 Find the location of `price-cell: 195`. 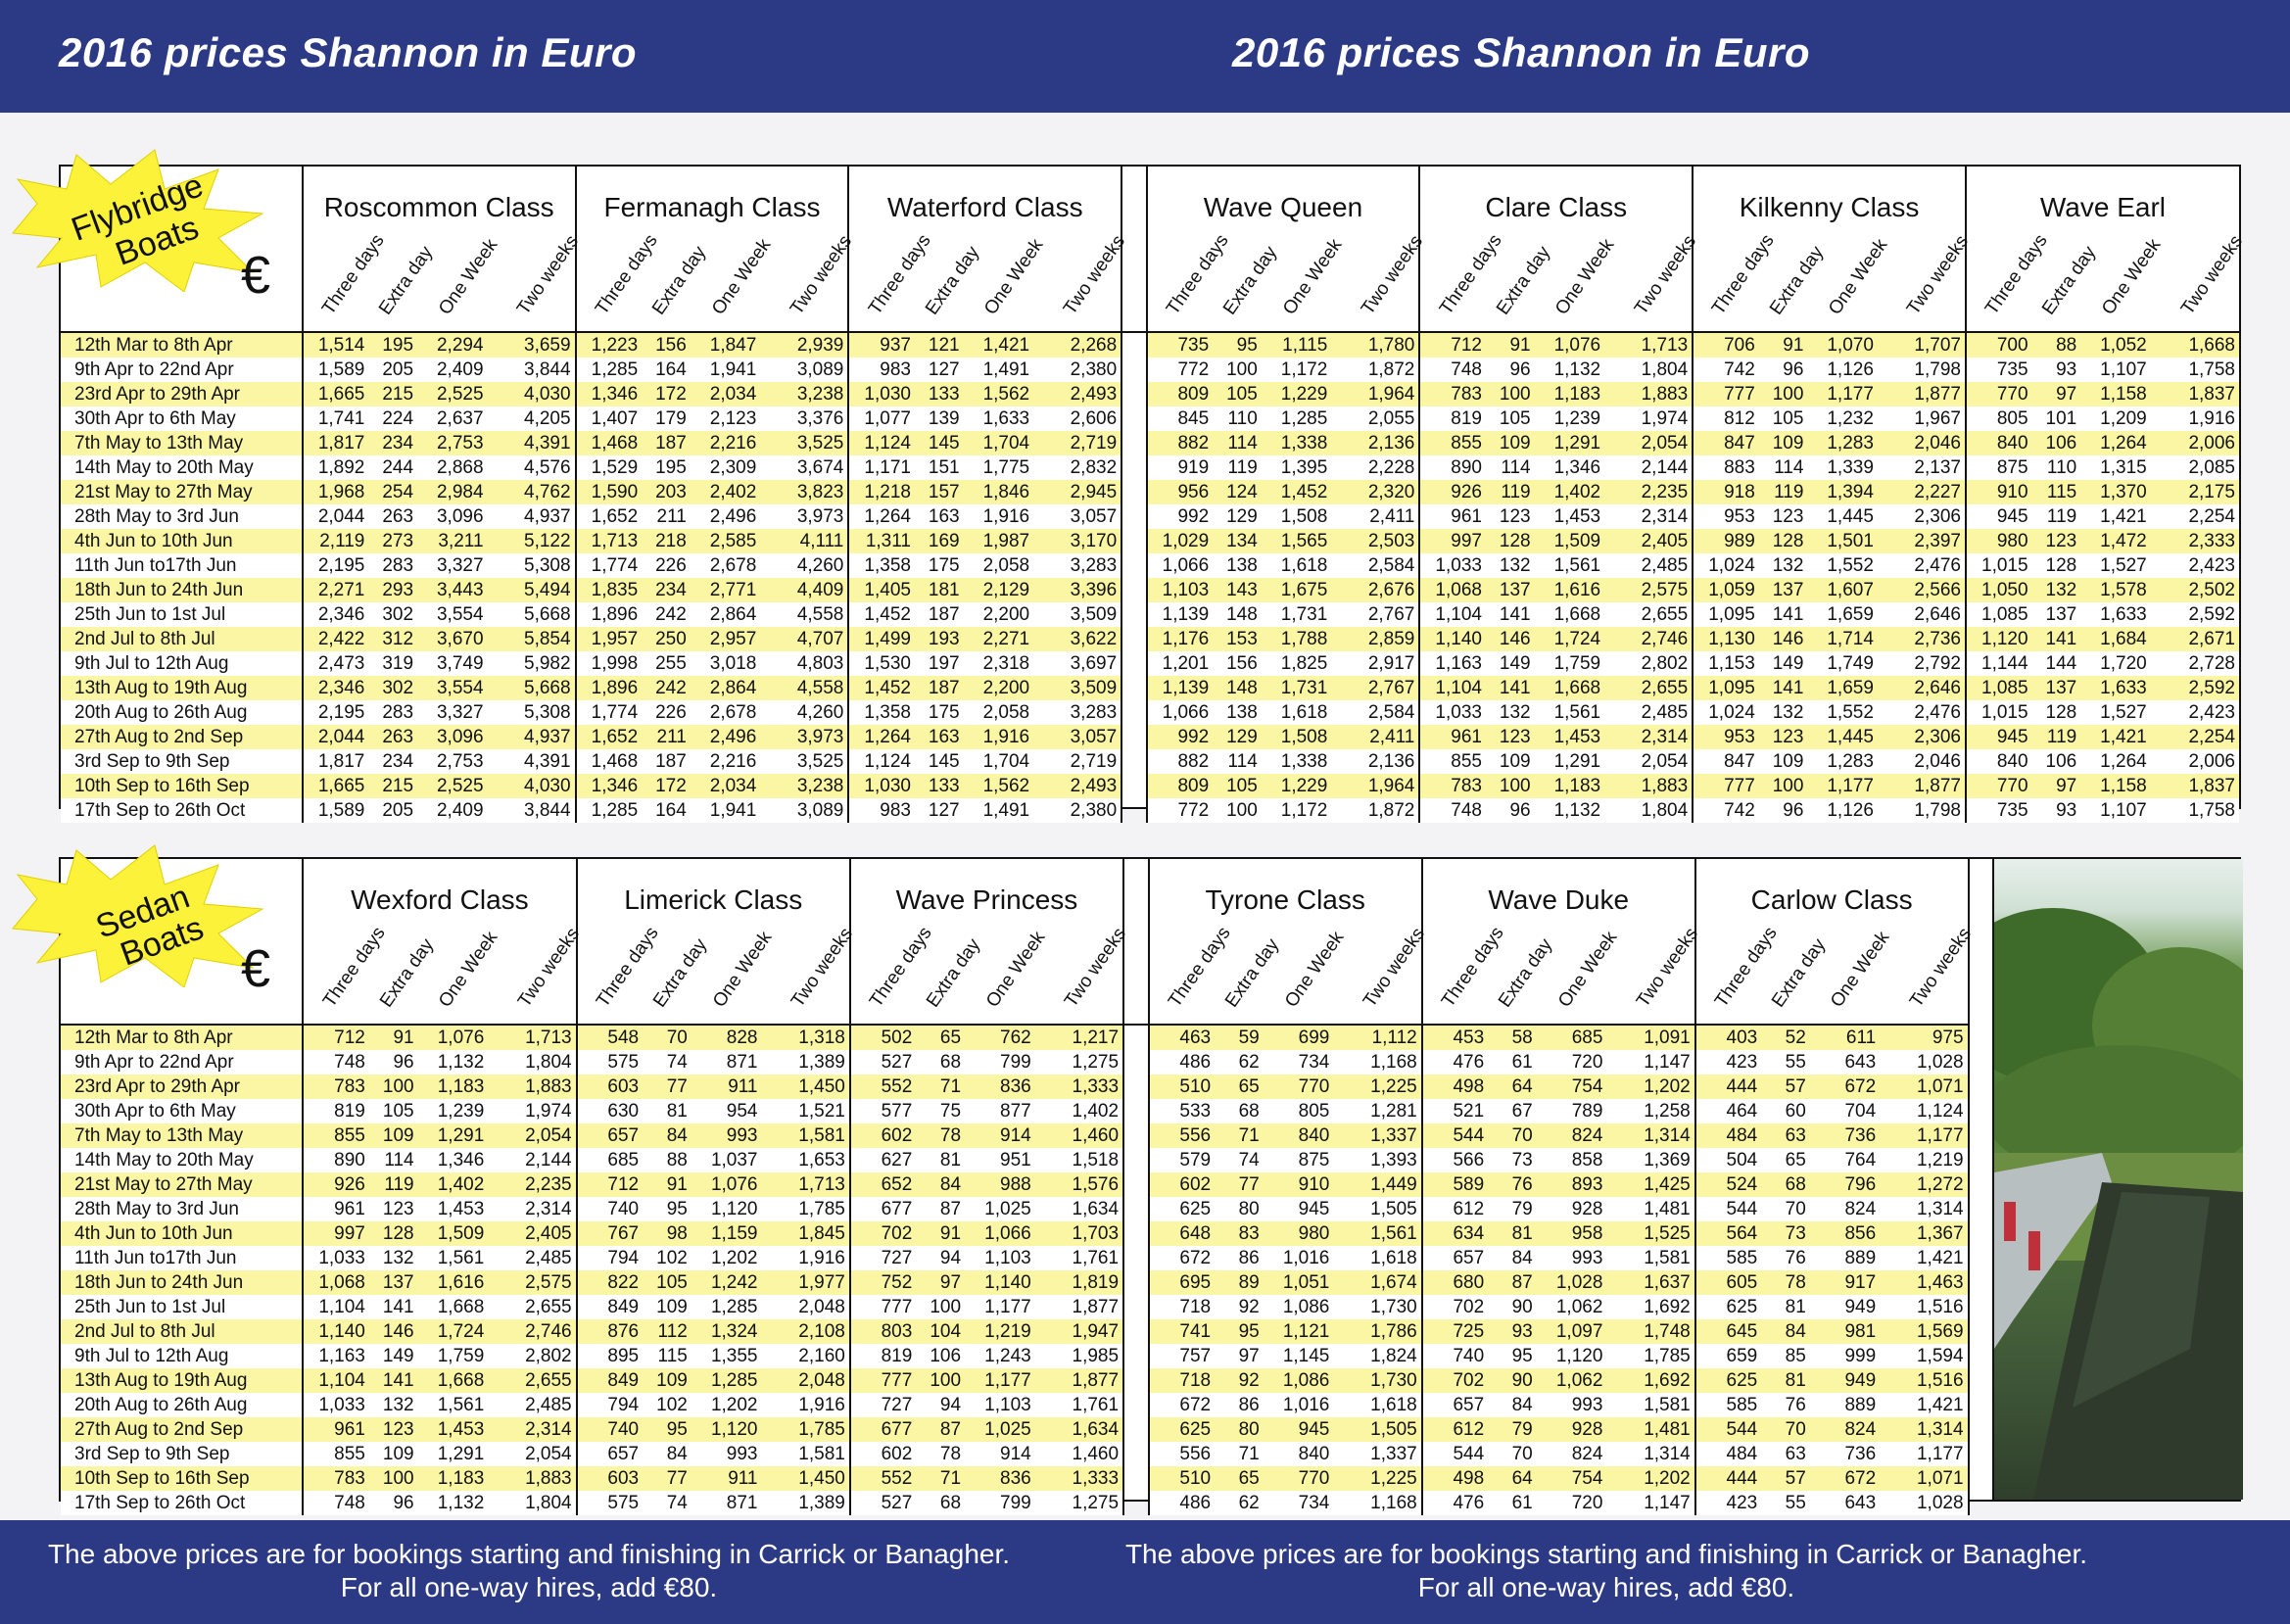

price-cell: 195 is located at coordinates (393, 344).